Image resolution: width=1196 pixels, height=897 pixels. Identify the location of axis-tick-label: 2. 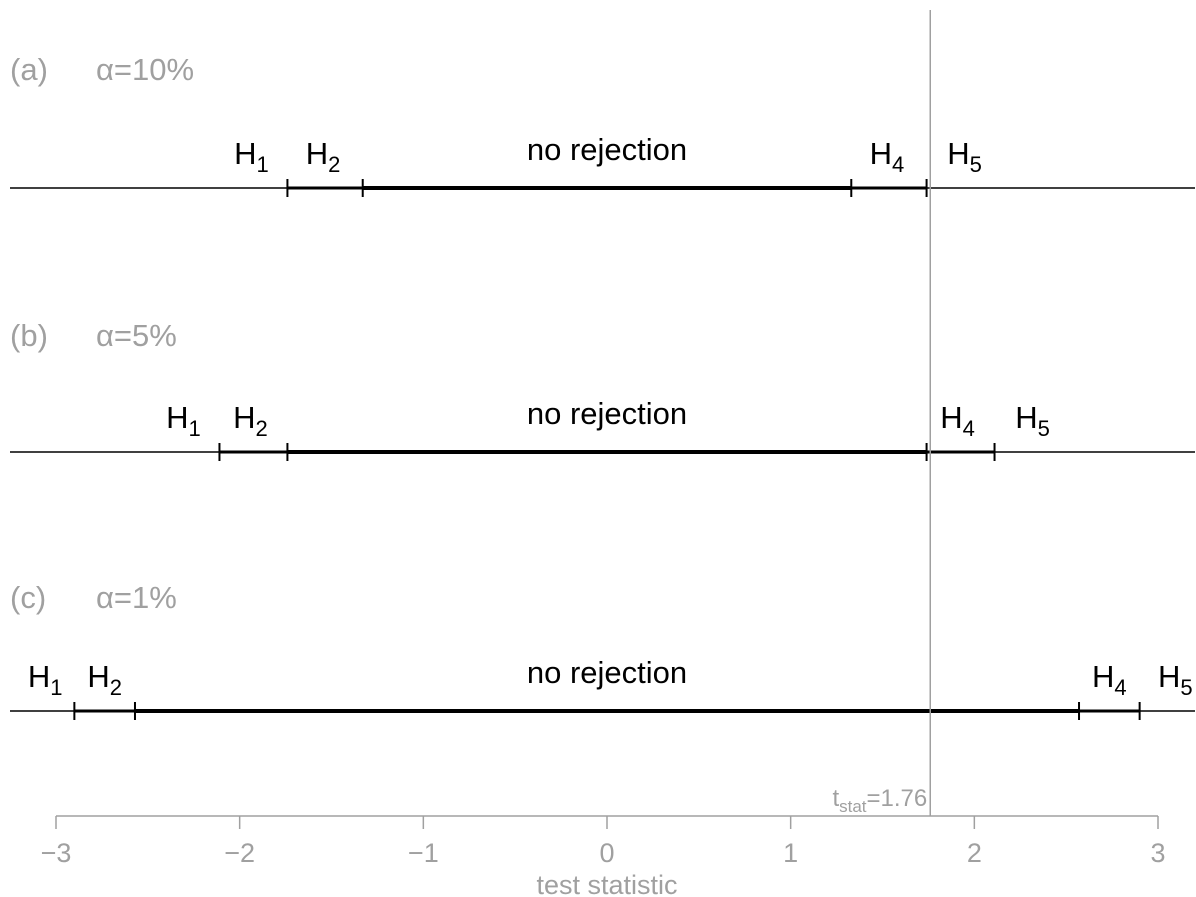
(974, 853).